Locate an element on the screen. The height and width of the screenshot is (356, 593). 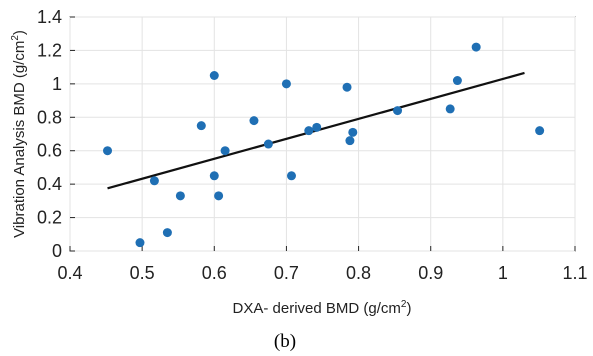
y-axis-ticks: 0 0.2 0.4 0.6 0.8 1 1.2 1.4 is located at coordinates (56, 134).